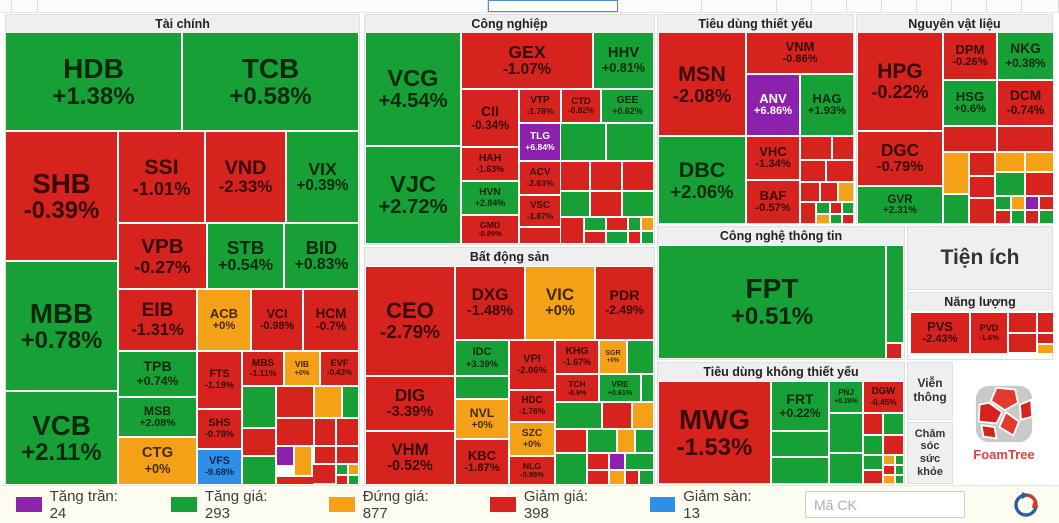 The height and width of the screenshot is (523, 1059). What do you see at coordinates (714, 432) in the screenshot?
I see `stock-tile-mwg: MWG -1.53%` at bounding box center [714, 432].